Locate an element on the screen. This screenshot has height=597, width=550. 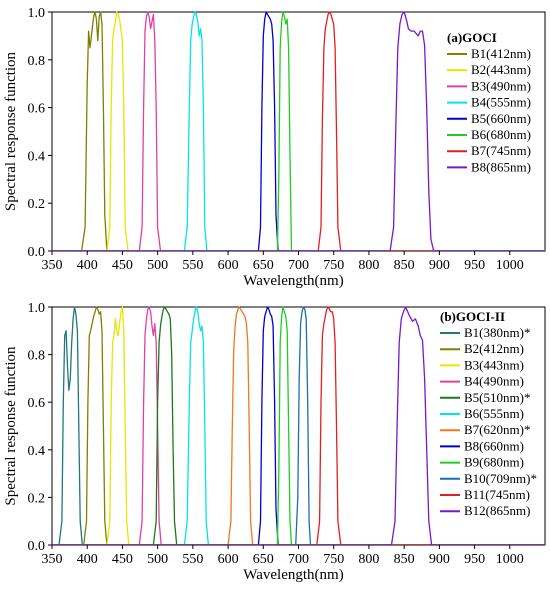
legend-label: B5(660nm) is located at coordinates (501, 118).